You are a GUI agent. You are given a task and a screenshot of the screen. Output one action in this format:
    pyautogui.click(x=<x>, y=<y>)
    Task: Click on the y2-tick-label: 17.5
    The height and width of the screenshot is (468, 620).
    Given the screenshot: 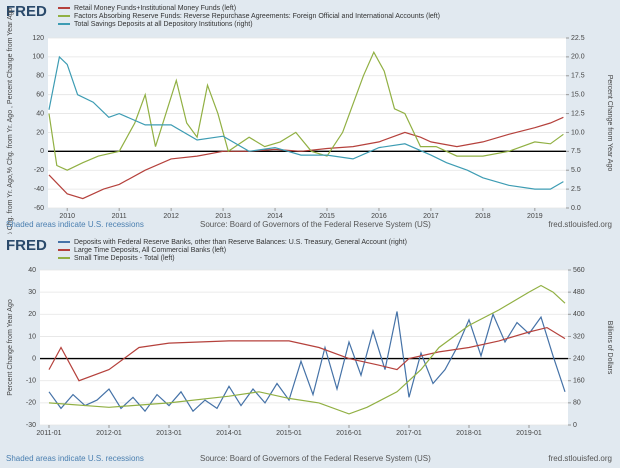 What is the action you would take?
    pyautogui.click(x=578, y=76)
    